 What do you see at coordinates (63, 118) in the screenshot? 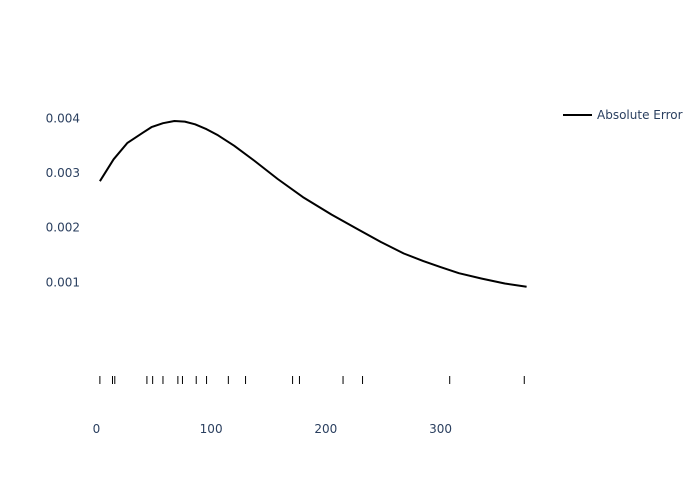
I see `y-tick-label: 0.004` at bounding box center [63, 118].